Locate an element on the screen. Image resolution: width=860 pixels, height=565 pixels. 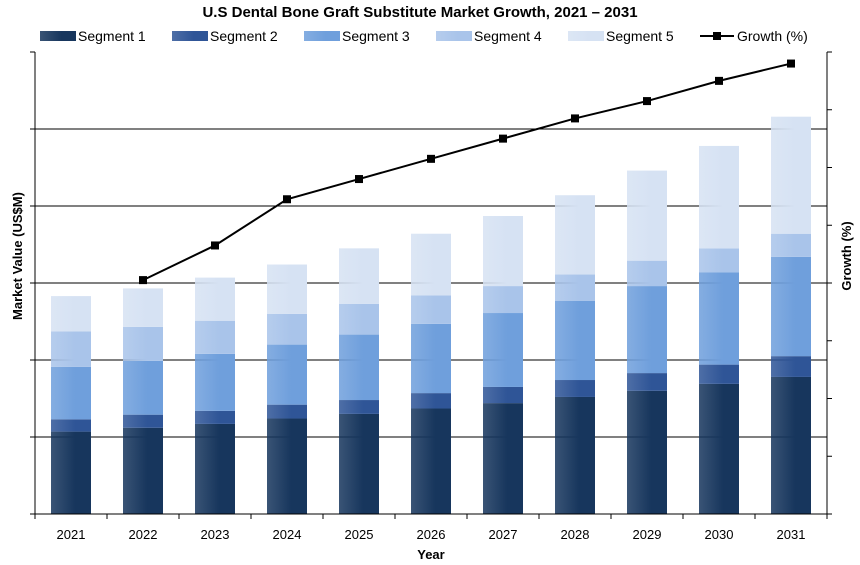
legend-label-segment-3: Segment 3 is located at coordinates (376, 36).